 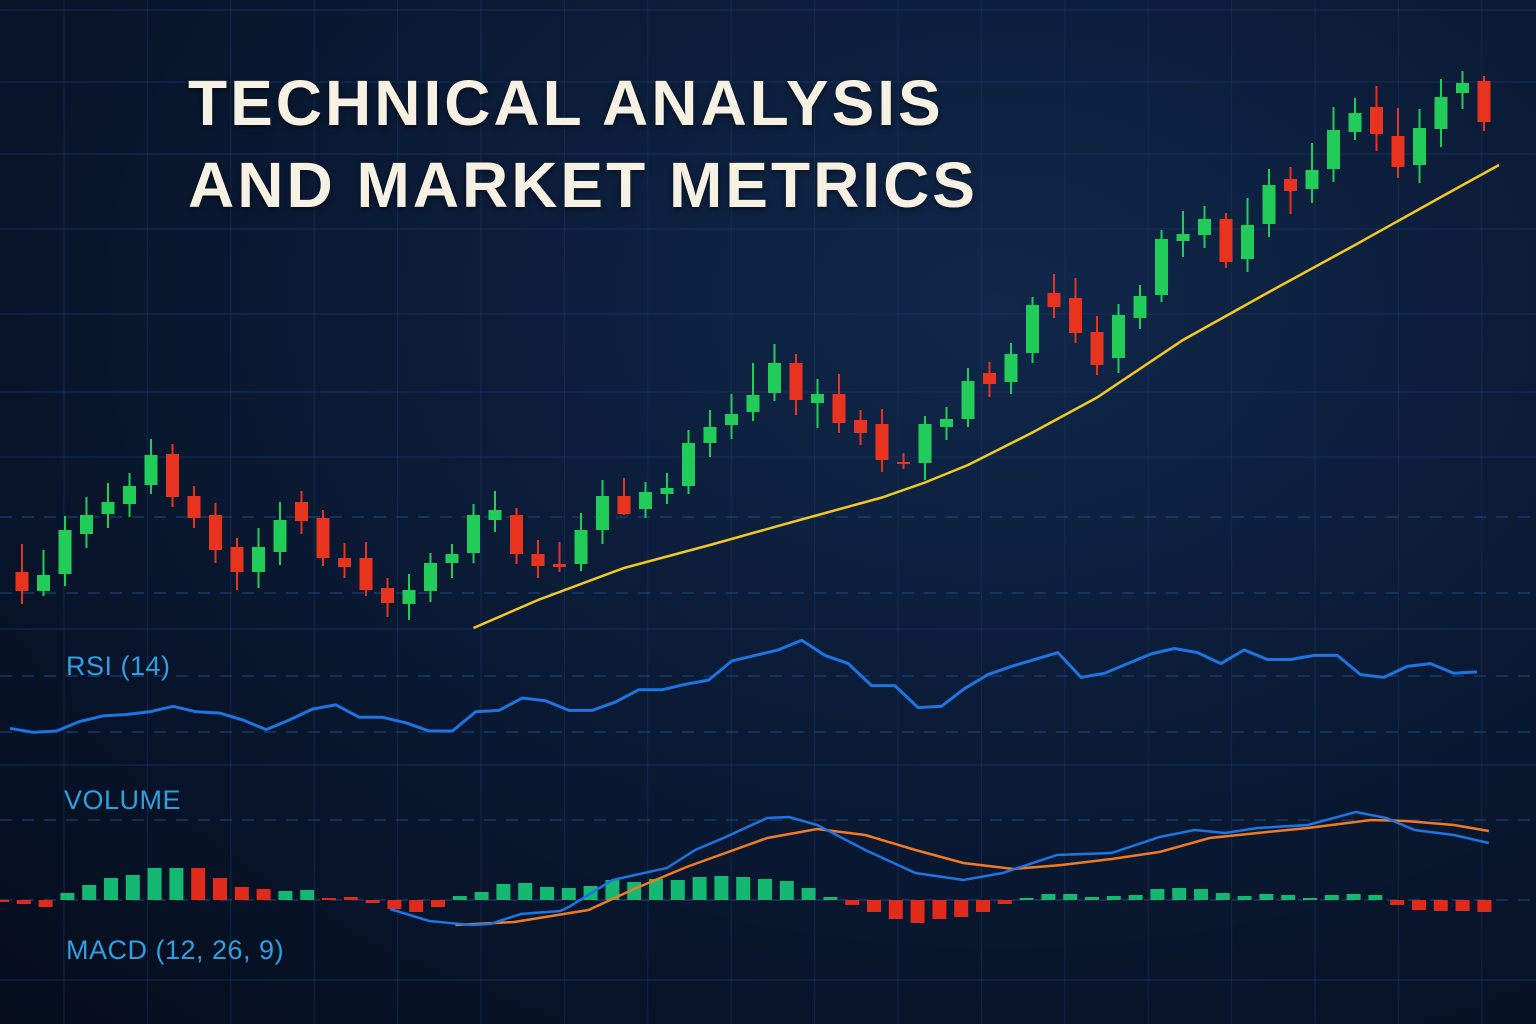 I want to click on macd-label: MACD (12, 26, 9), so click(x=175, y=950).